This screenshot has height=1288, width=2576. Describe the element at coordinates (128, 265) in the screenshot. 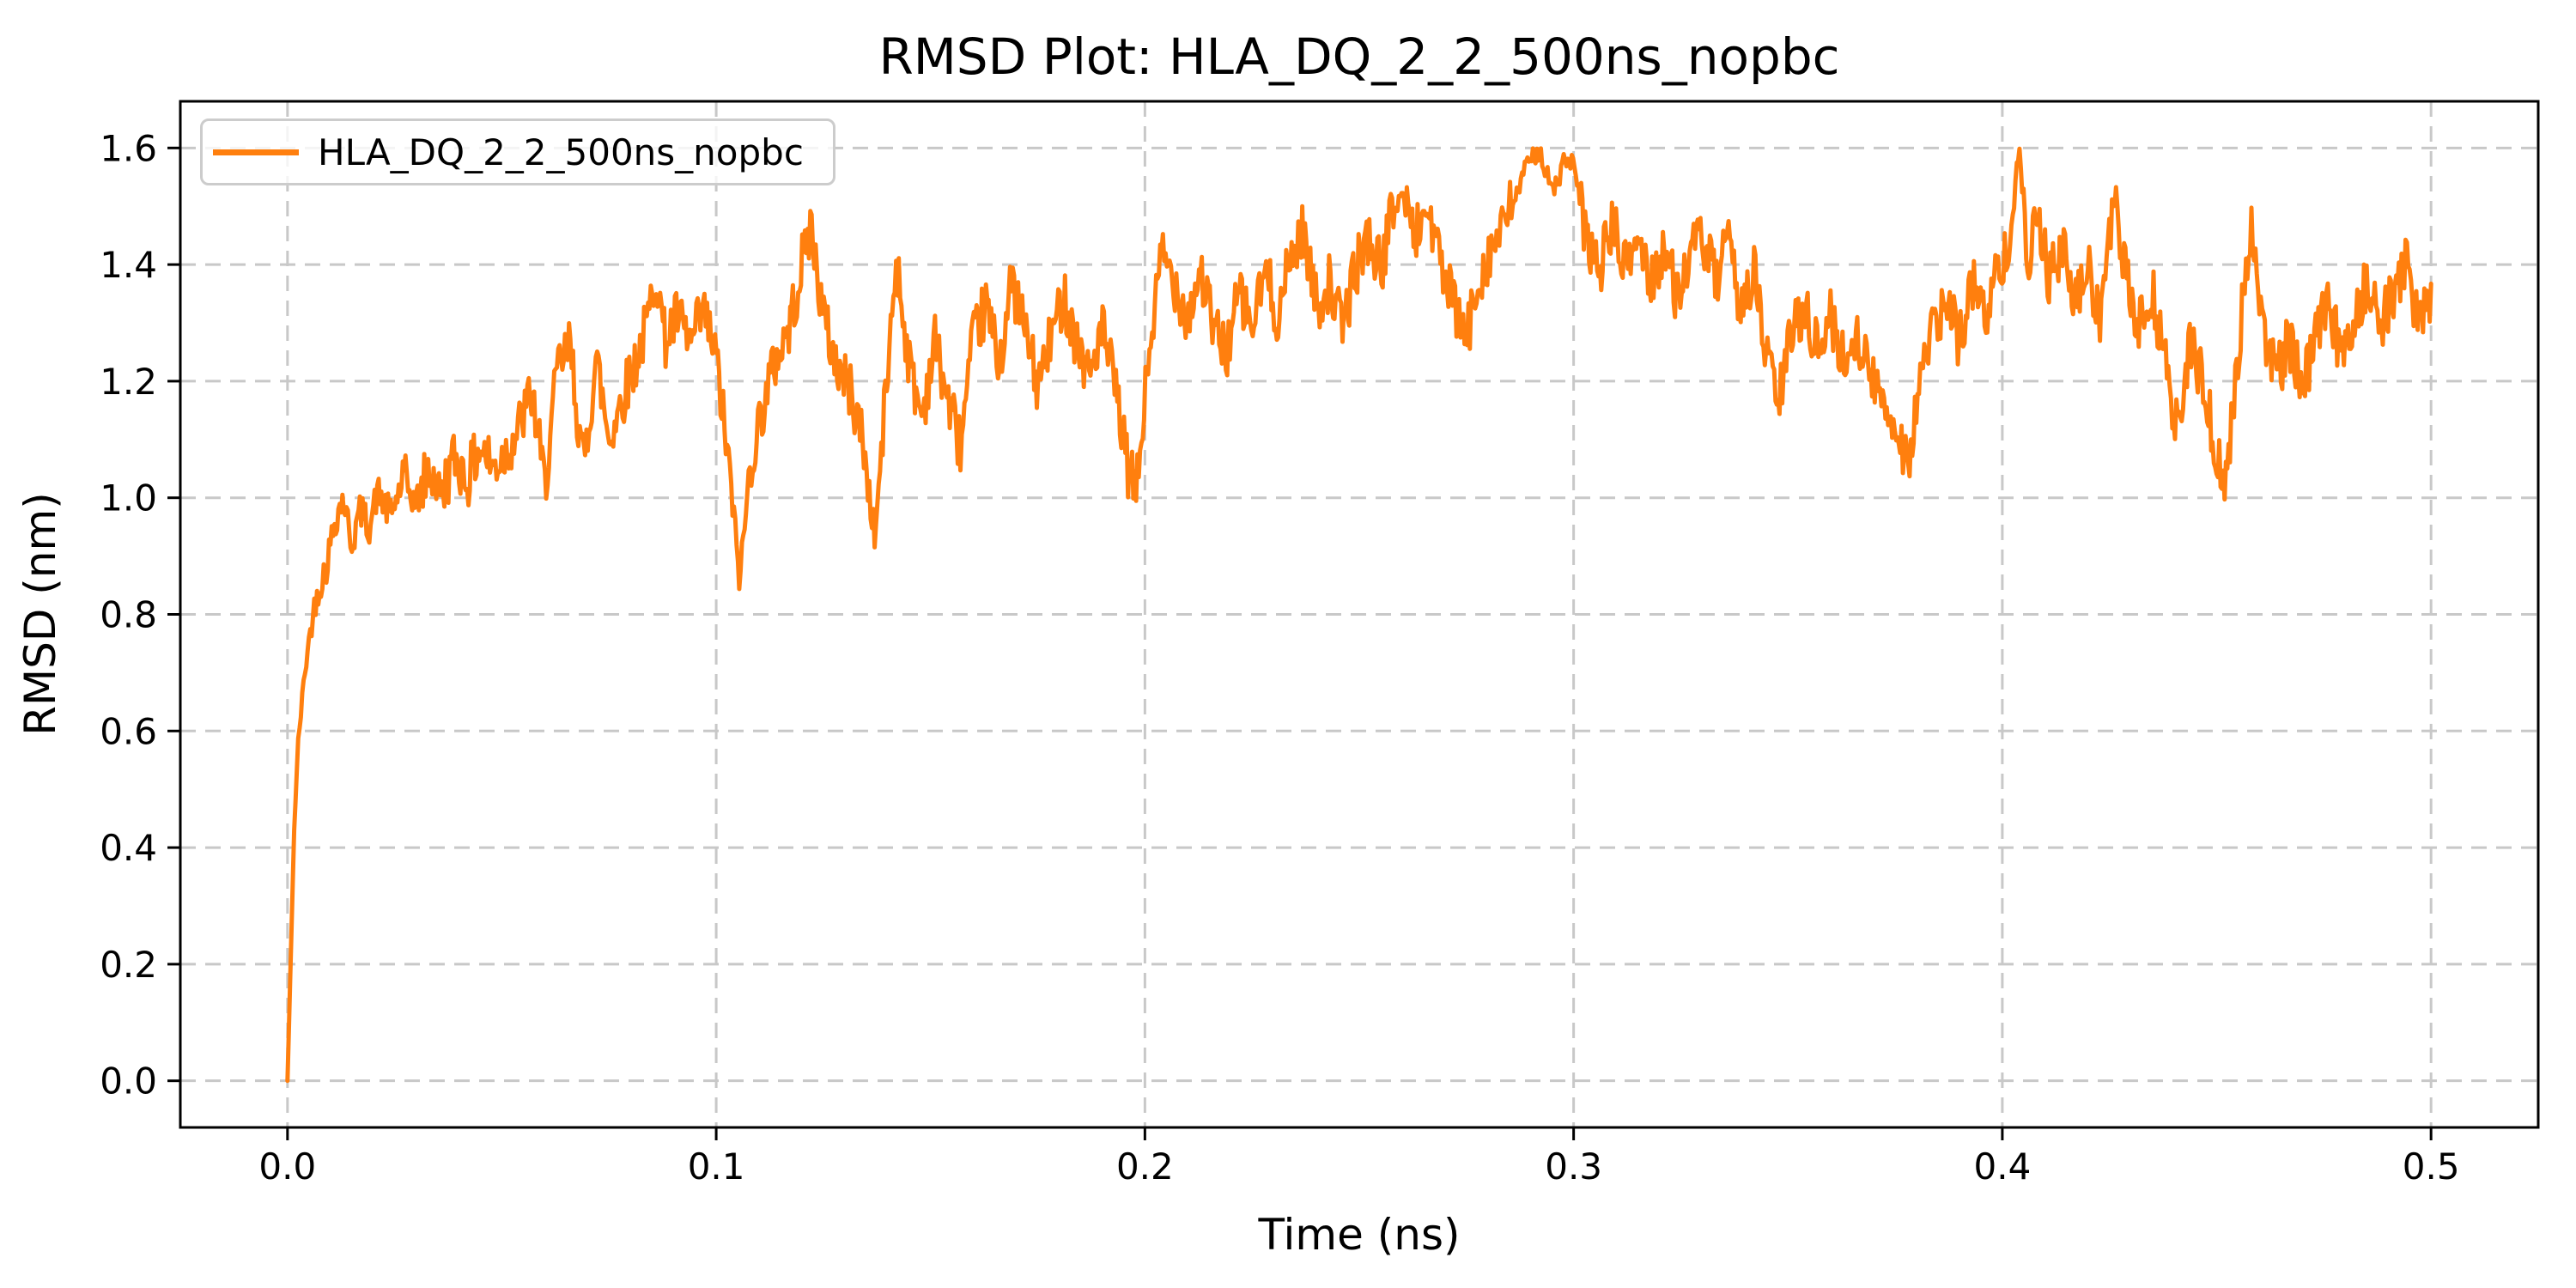

I see `y-tick-label: 1.4` at that location.